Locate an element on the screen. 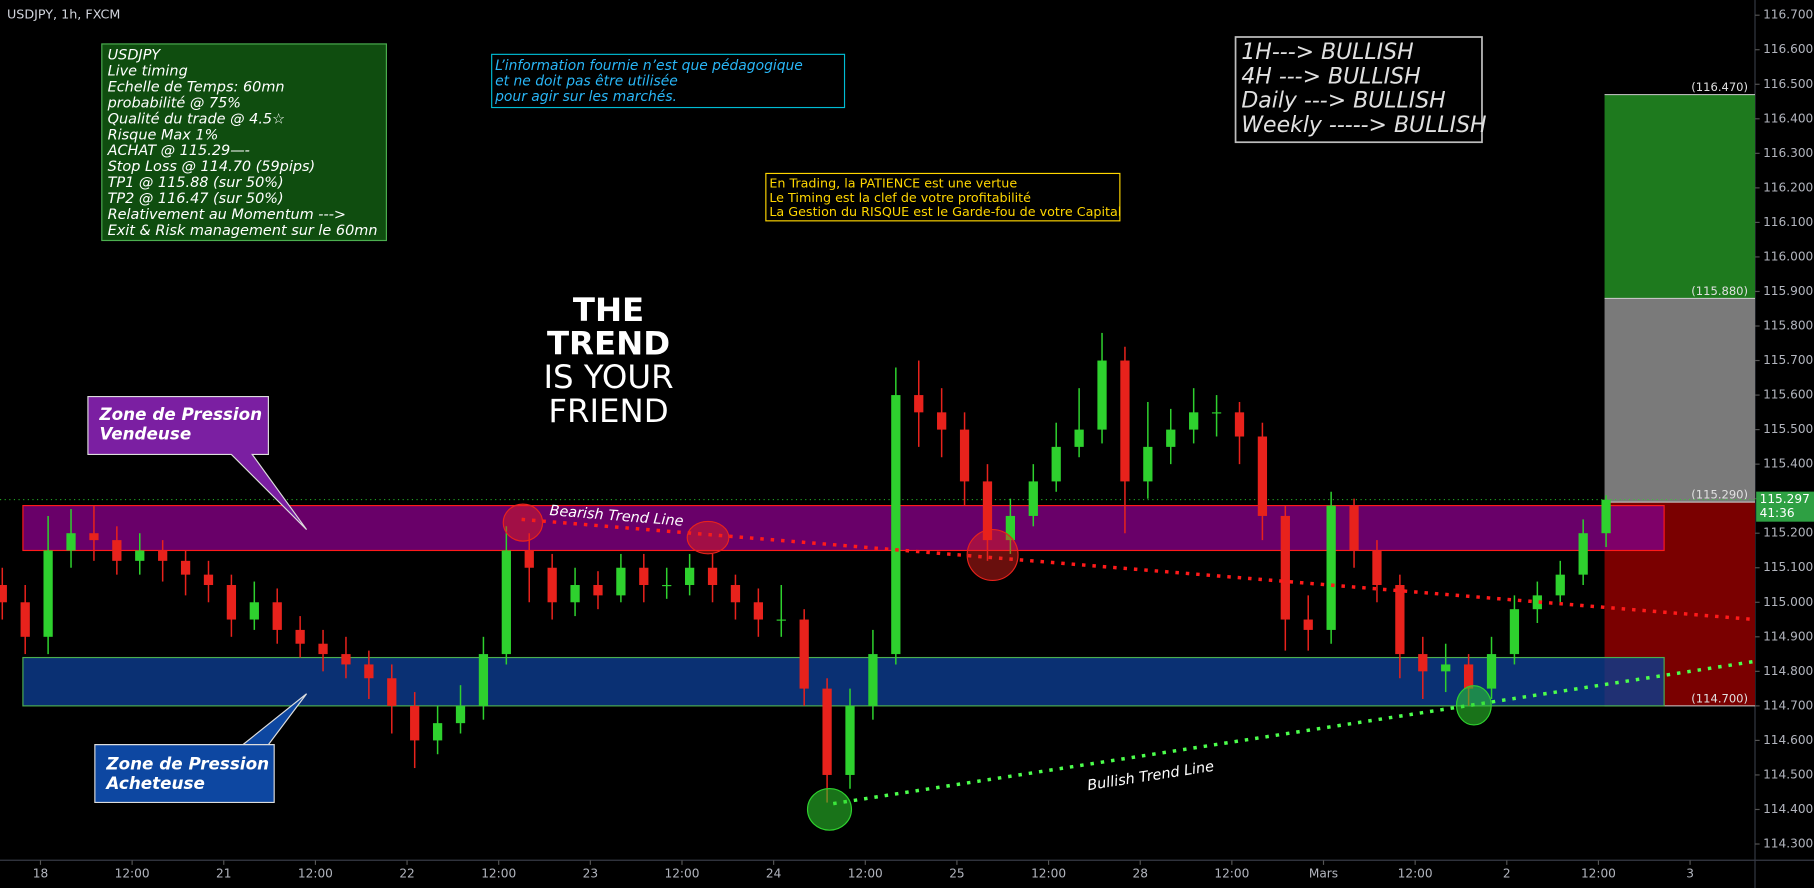 The width and height of the screenshot is (1814, 888). timeframe-line: 4H ---> BULLISH is located at coordinates (1330, 76).